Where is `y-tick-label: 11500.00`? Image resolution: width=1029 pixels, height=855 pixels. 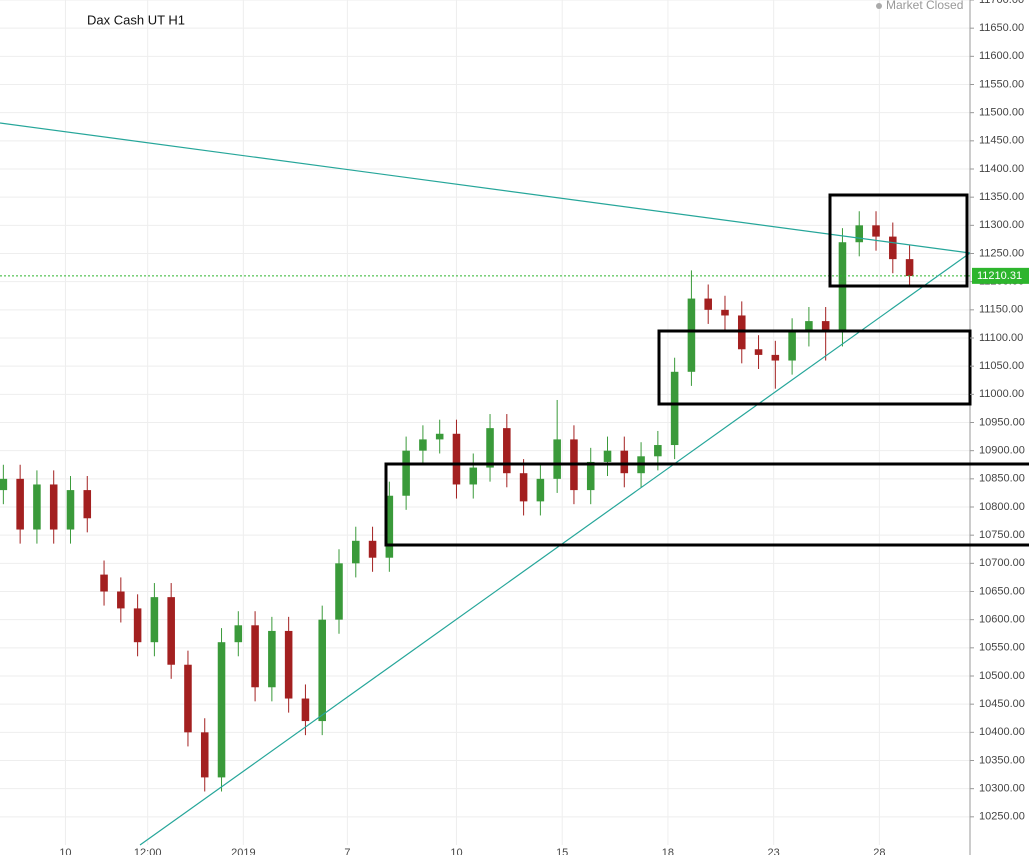 y-tick-label: 11500.00 is located at coordinates (1001, 113).